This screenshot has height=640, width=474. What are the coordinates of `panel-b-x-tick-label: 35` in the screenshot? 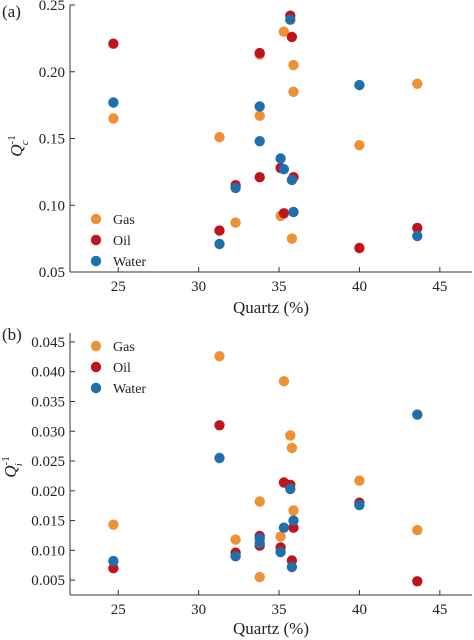 It's located at (279, 610).